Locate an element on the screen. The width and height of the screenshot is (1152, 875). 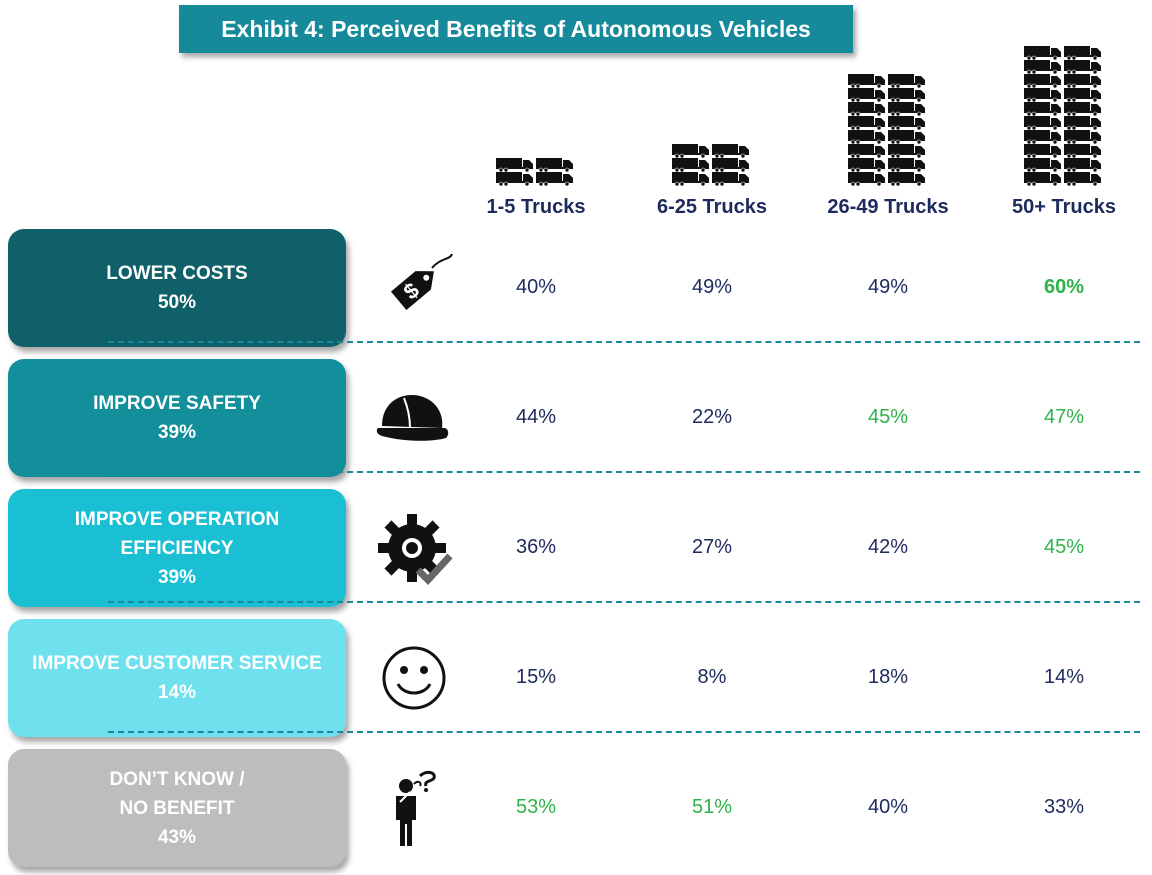
benefit-label: NO BENEFIT is located at coordinates (177, 808).